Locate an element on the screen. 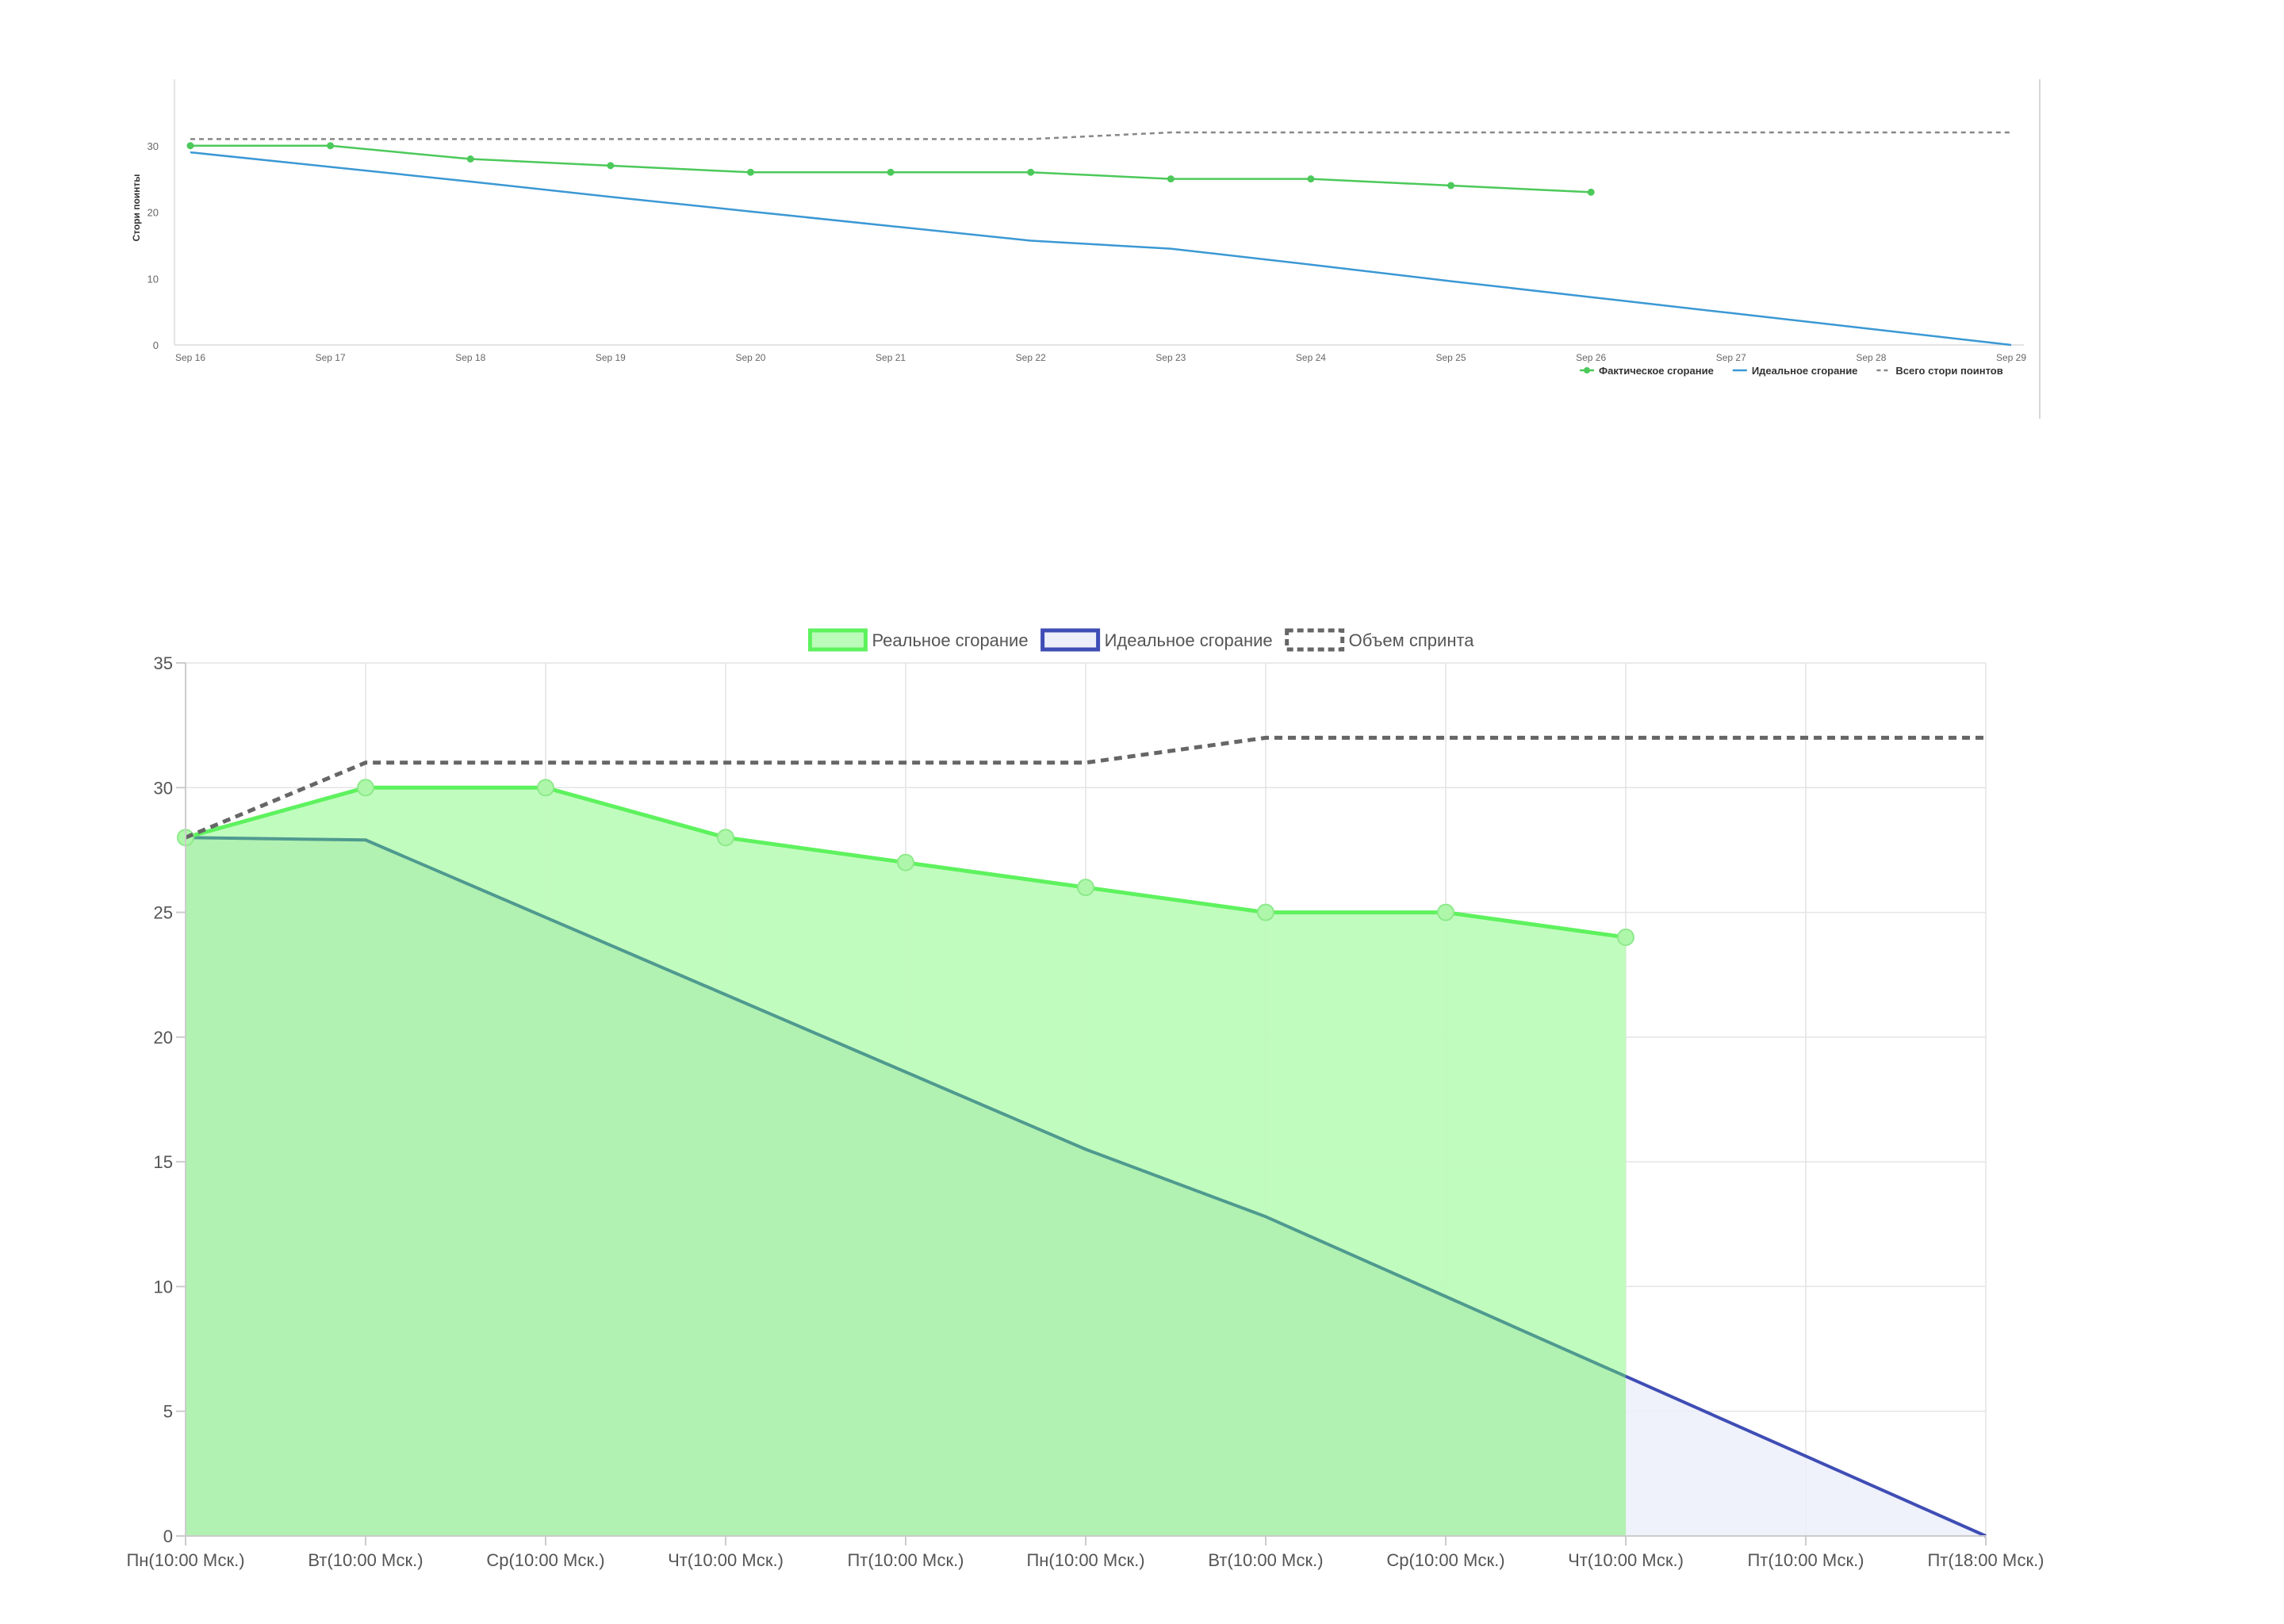 This screenshot has height=1624, width=2284. x-tick-label: Sep 20 is located at coordinates (750, 357).